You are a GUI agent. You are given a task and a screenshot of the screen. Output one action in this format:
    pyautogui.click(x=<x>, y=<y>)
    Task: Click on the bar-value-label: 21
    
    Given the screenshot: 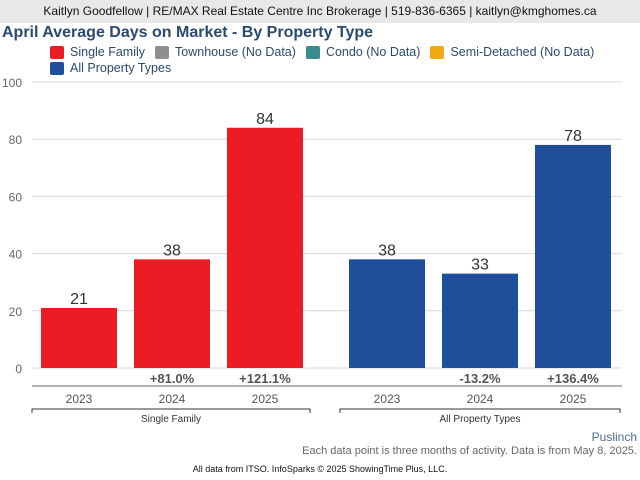 What is the action you would take?
    pyautogui.click(x=79, y=299)
    